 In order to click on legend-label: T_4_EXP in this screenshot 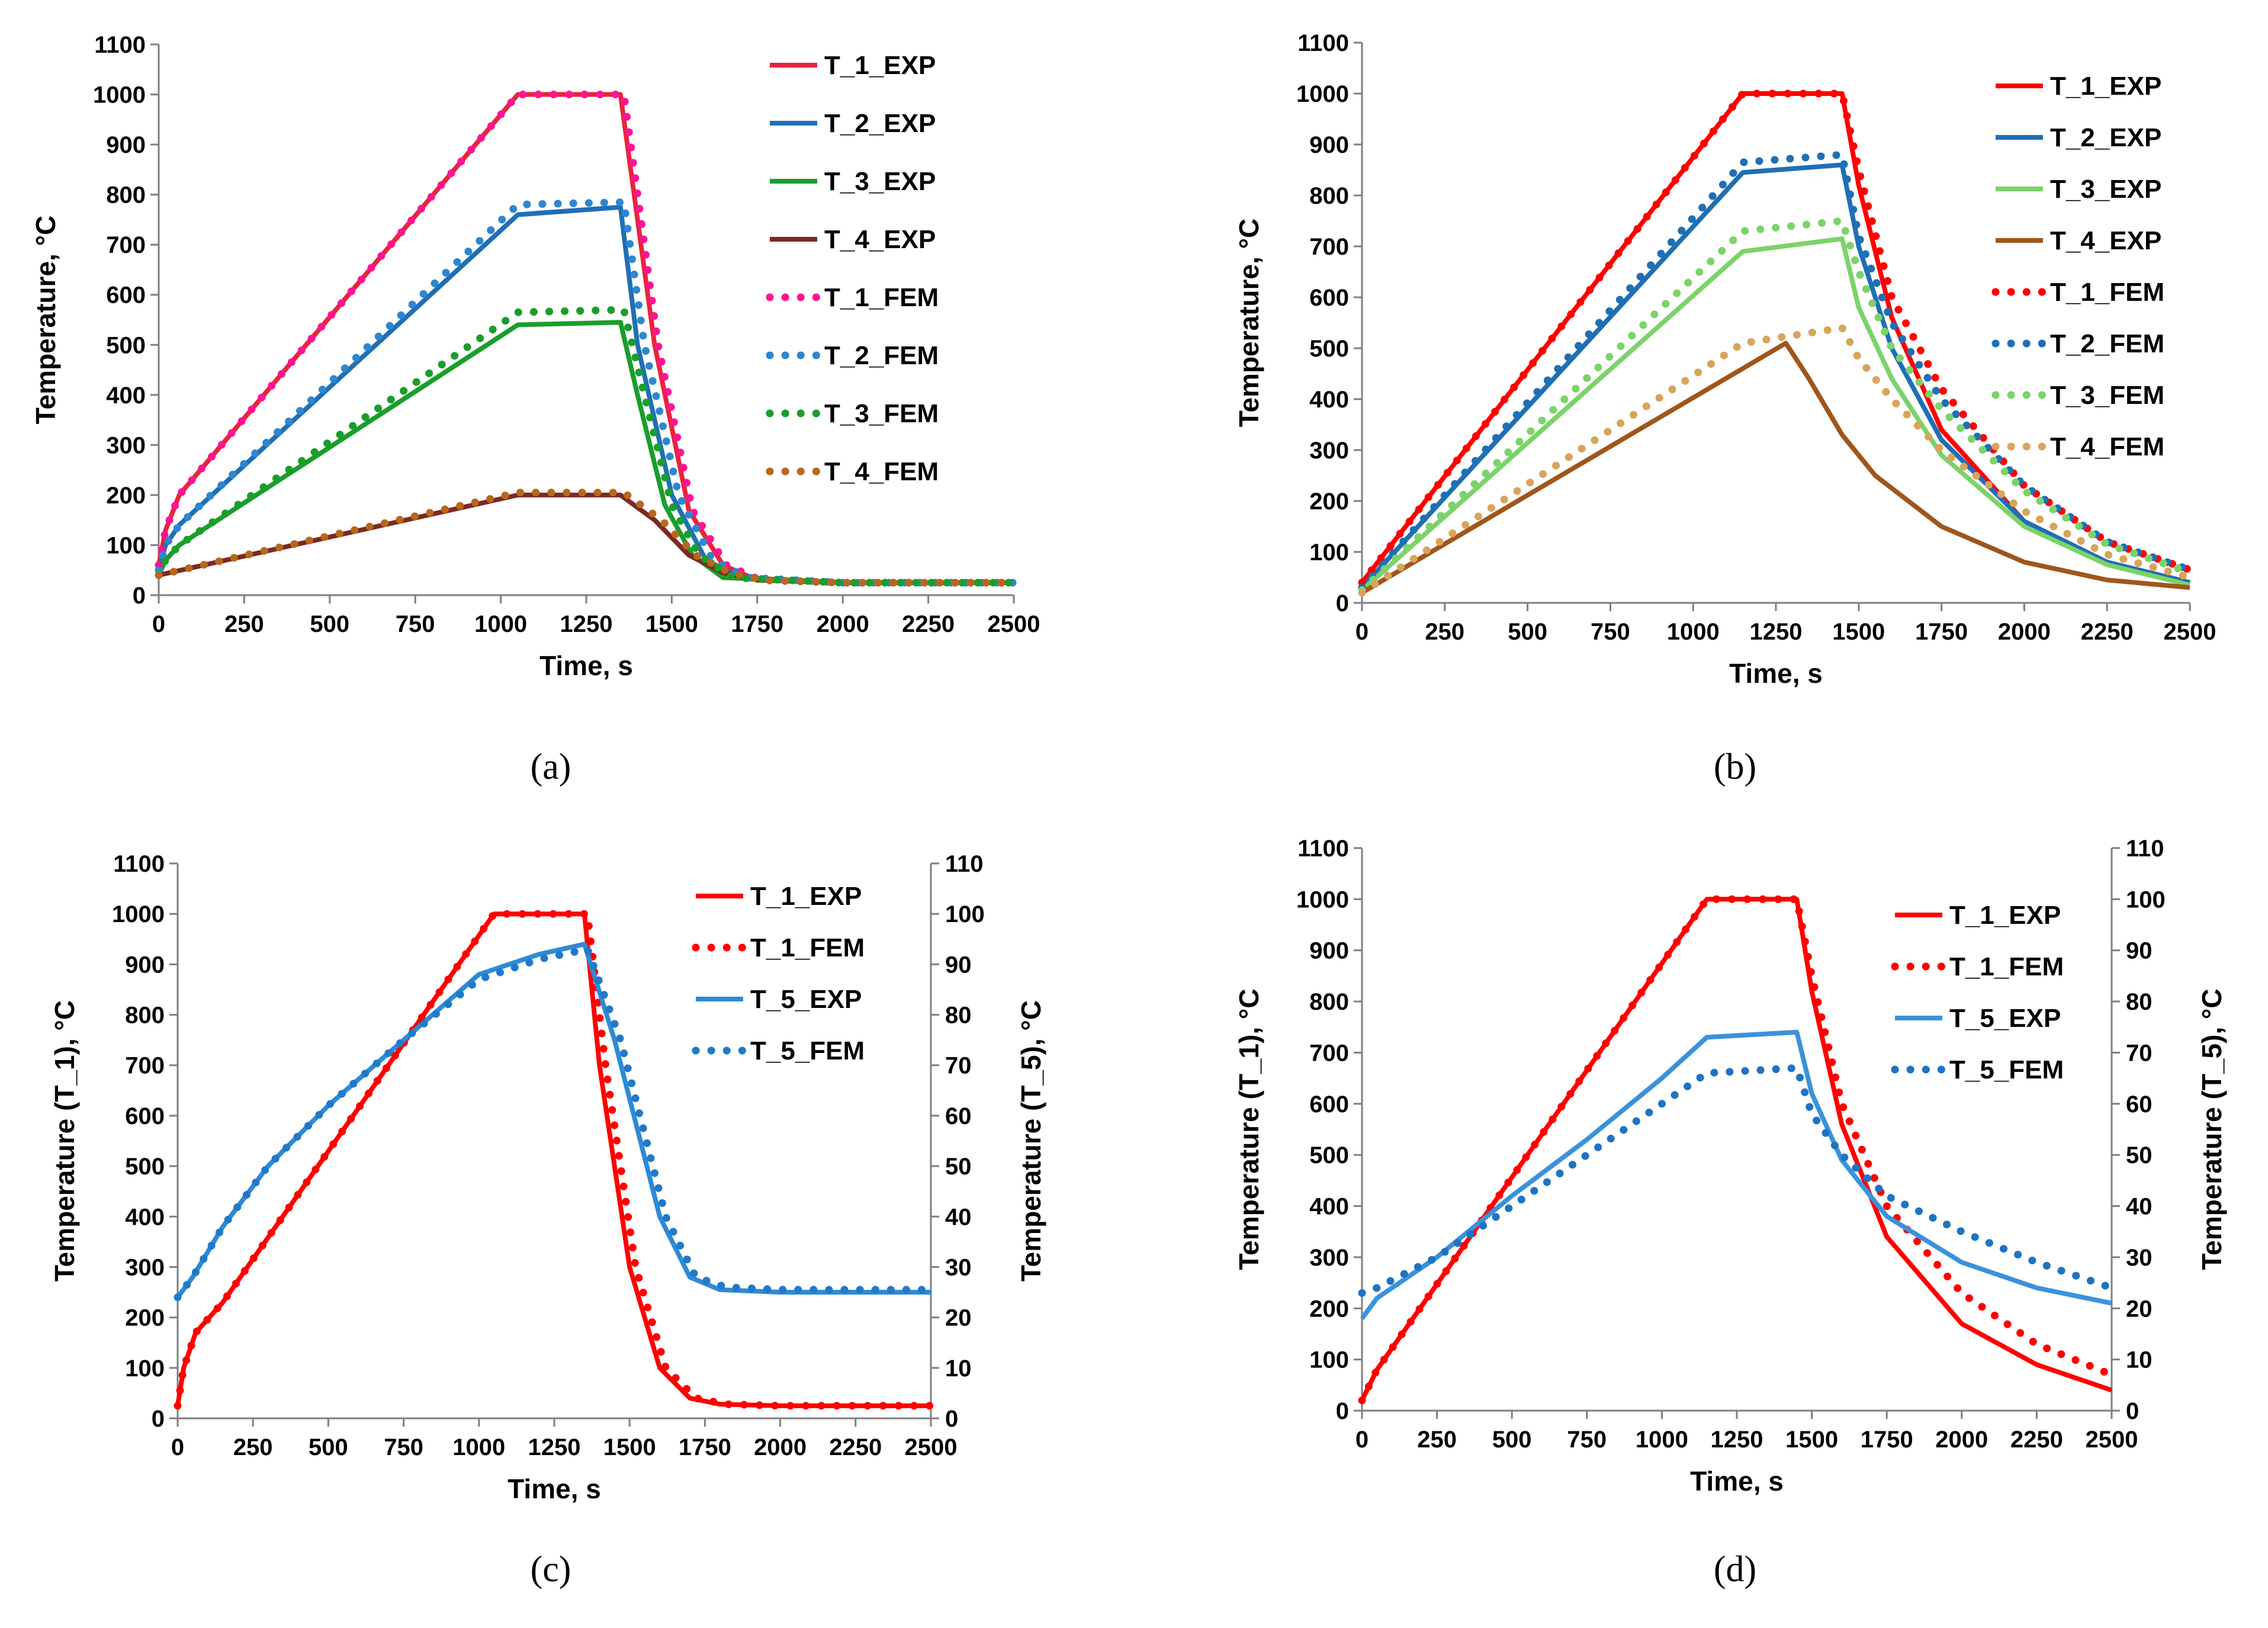, I will do `click(880, 239)`.